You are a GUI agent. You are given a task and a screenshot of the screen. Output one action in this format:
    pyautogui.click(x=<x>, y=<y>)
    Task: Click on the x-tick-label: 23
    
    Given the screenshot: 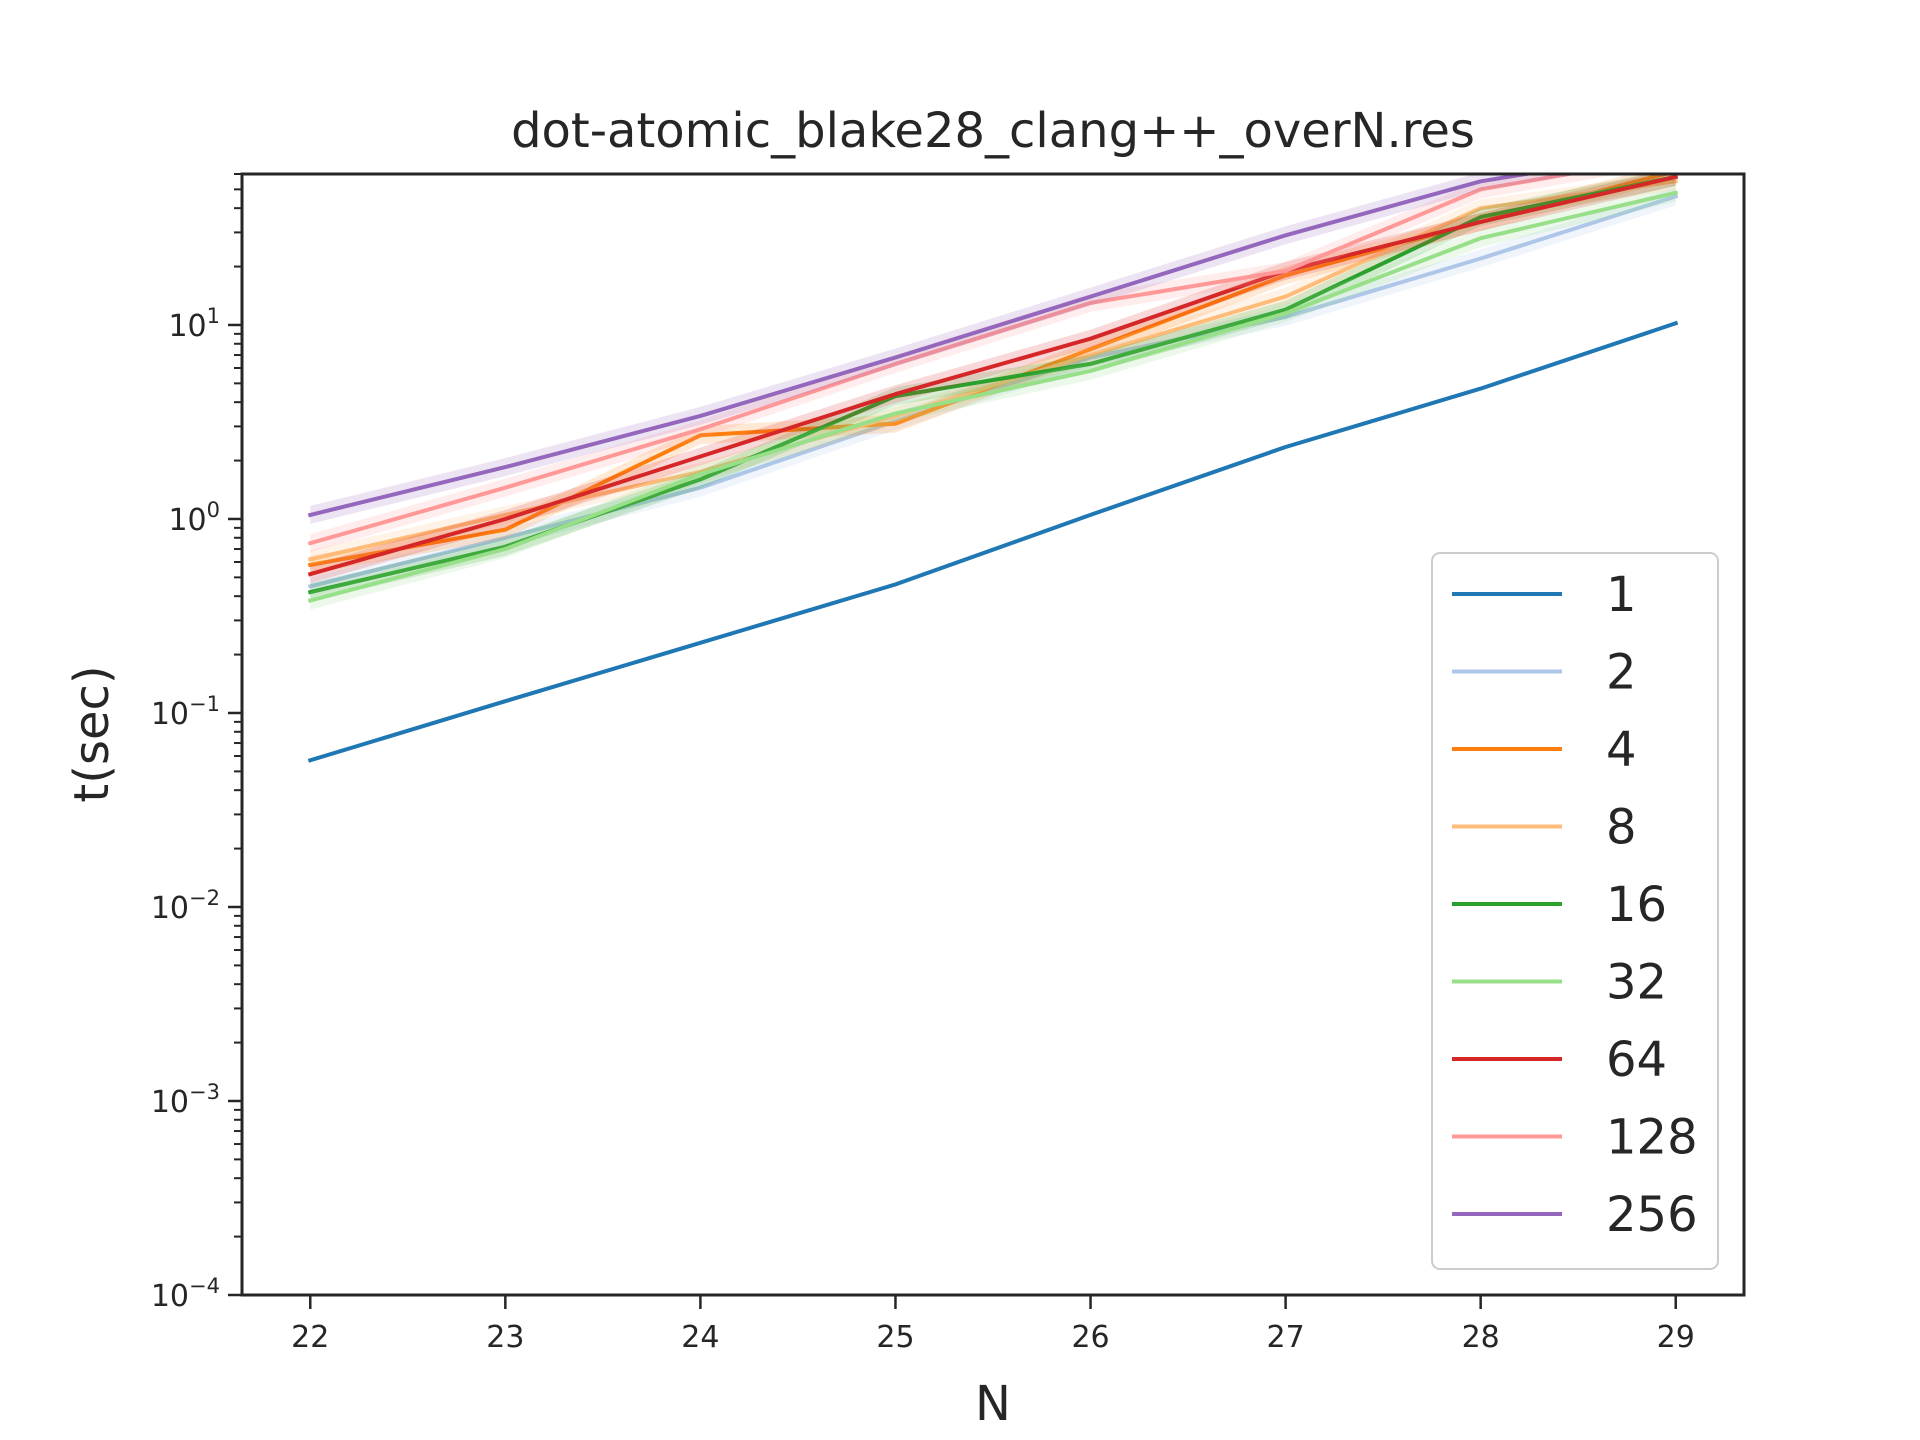 What is the action you would take?
    pyautogui.click(x=505, y=1337)
    